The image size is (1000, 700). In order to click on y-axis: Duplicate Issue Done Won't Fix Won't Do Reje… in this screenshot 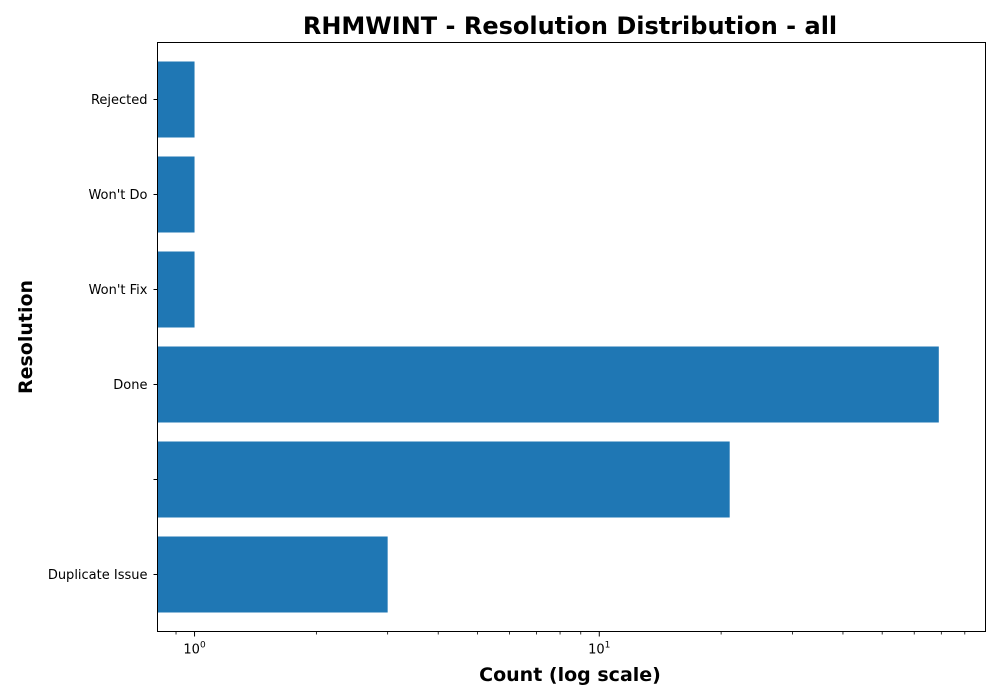, I will do `click(103, 338)`.